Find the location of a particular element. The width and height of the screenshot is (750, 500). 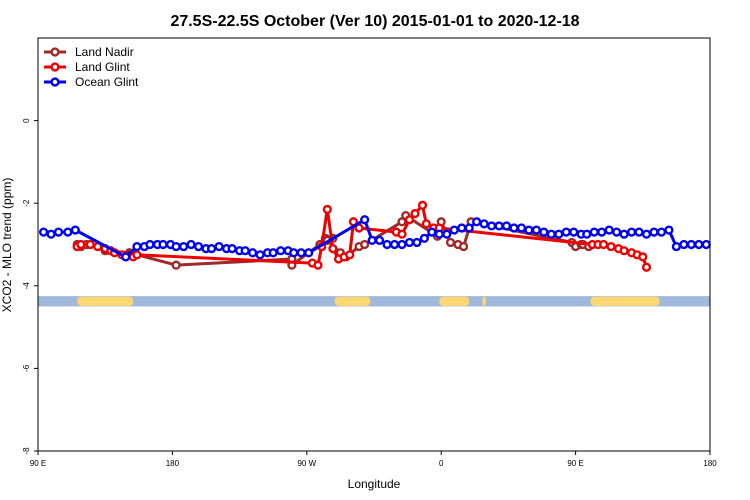

legend-item: Land Glint is located at coordinates (87, 67).